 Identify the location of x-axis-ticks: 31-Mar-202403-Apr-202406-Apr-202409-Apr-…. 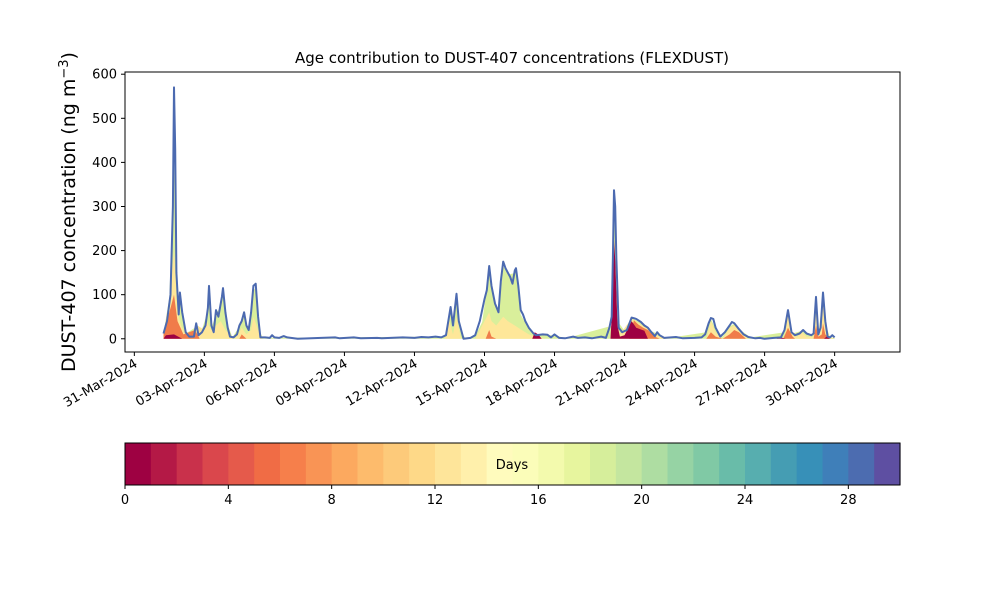
(451, 381).